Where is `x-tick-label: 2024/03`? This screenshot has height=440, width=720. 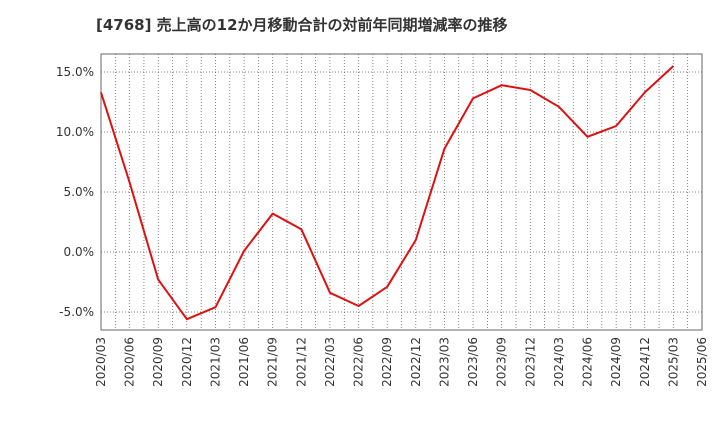
x-tick-label: 2024/03 is located at coordinates (559, 362).